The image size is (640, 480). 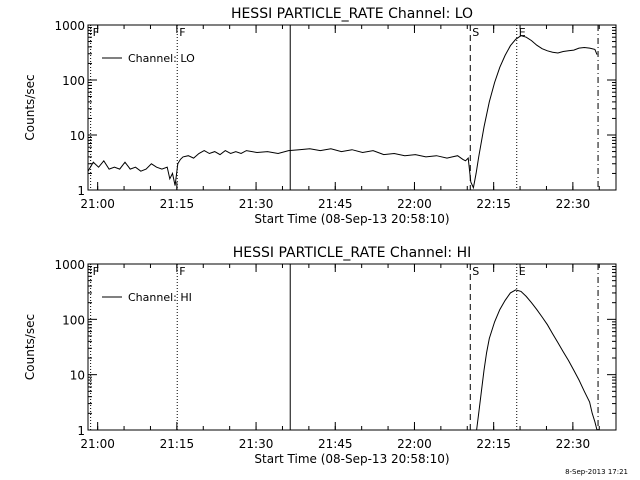 What do you see at coordinates (97, 444) in the screenshot?
I see `chart1-x-tick-label: 21:00` at bounding box center [97, 444].